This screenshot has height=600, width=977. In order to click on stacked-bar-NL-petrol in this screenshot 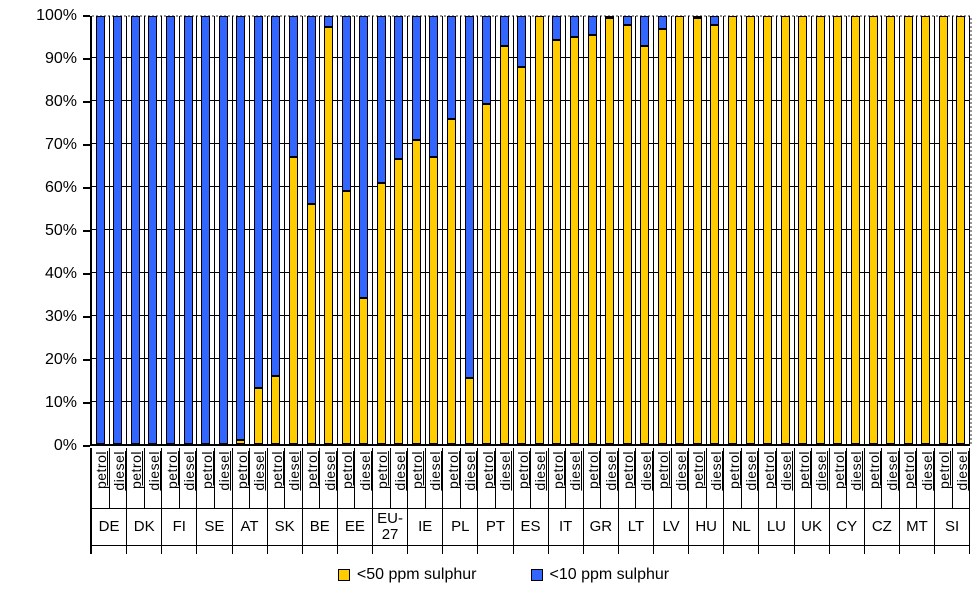, I will do `click(733, 230)`.